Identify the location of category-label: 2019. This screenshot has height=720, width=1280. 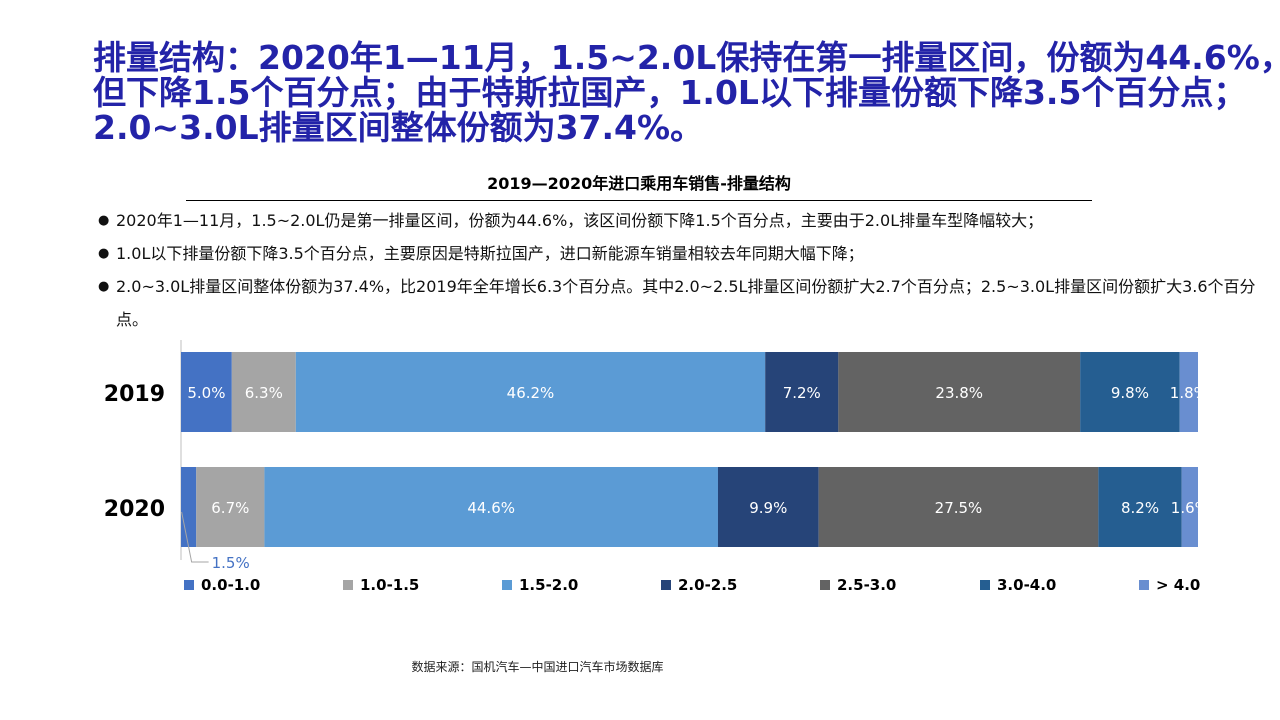
(134, 394).